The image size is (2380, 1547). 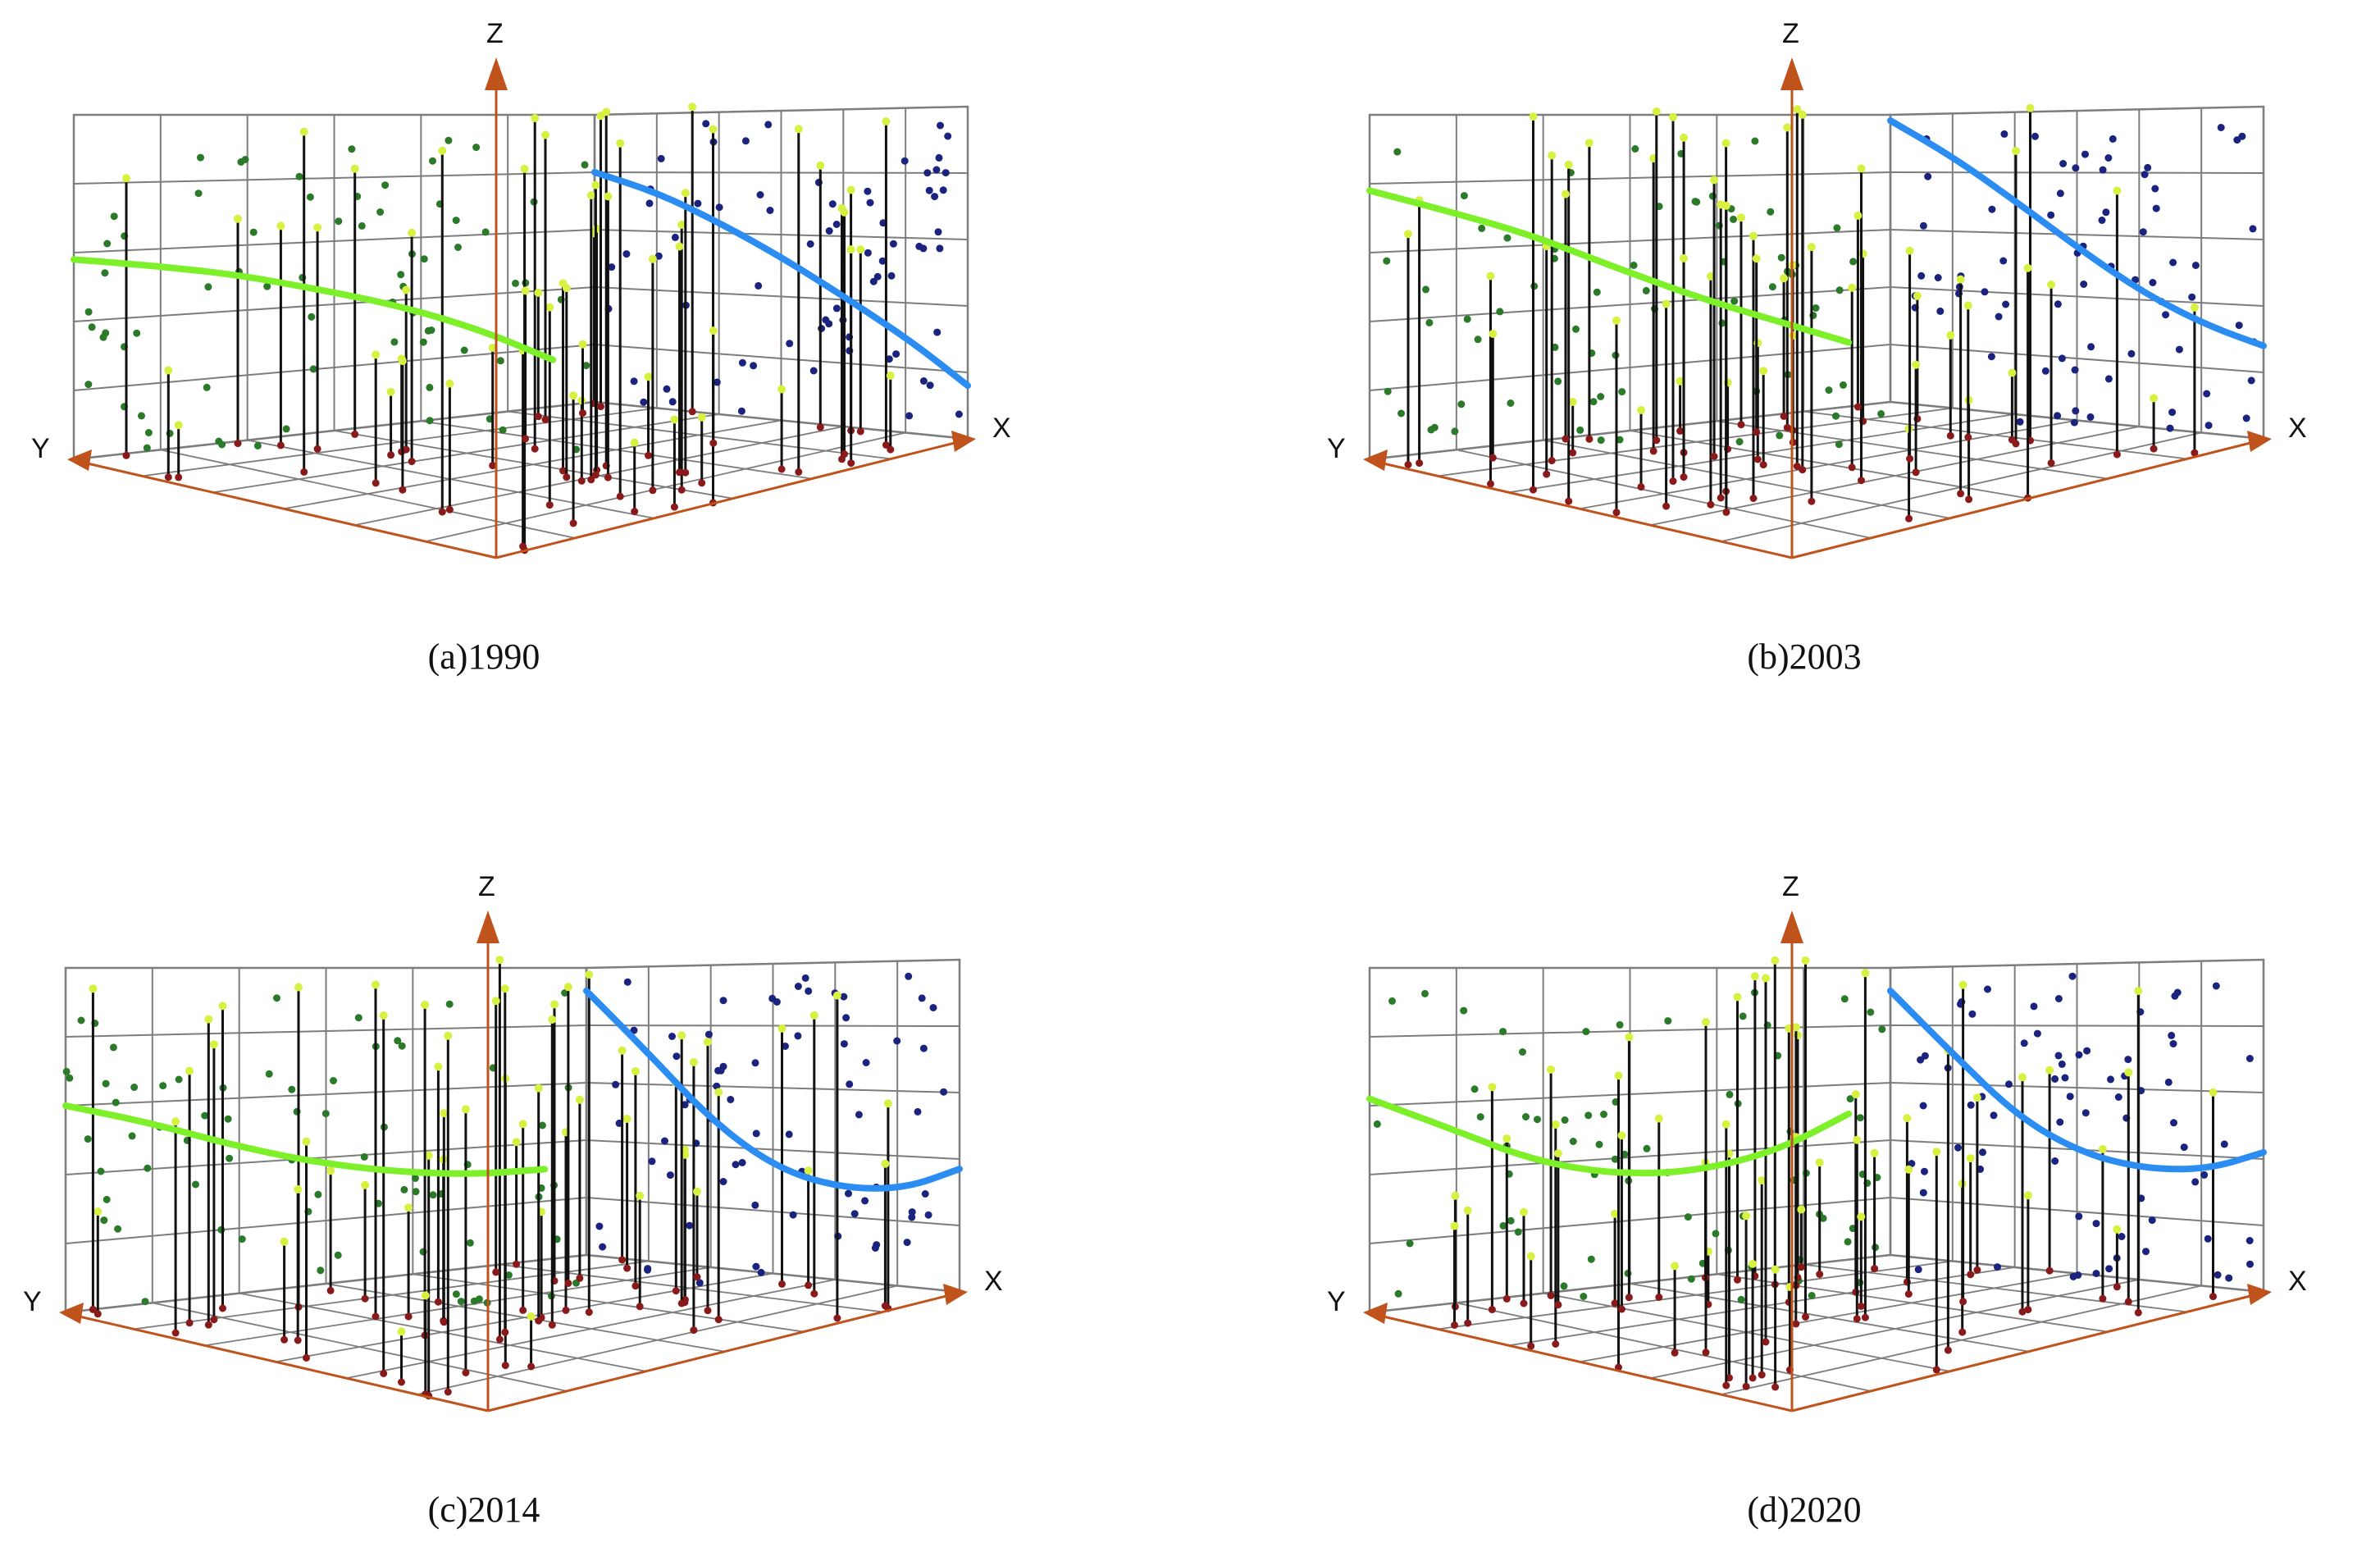 What do you see at coordinates (1912, 1303) in the screenshot?
I see `floor-grid-line` at bounding box center [1912, 1303].